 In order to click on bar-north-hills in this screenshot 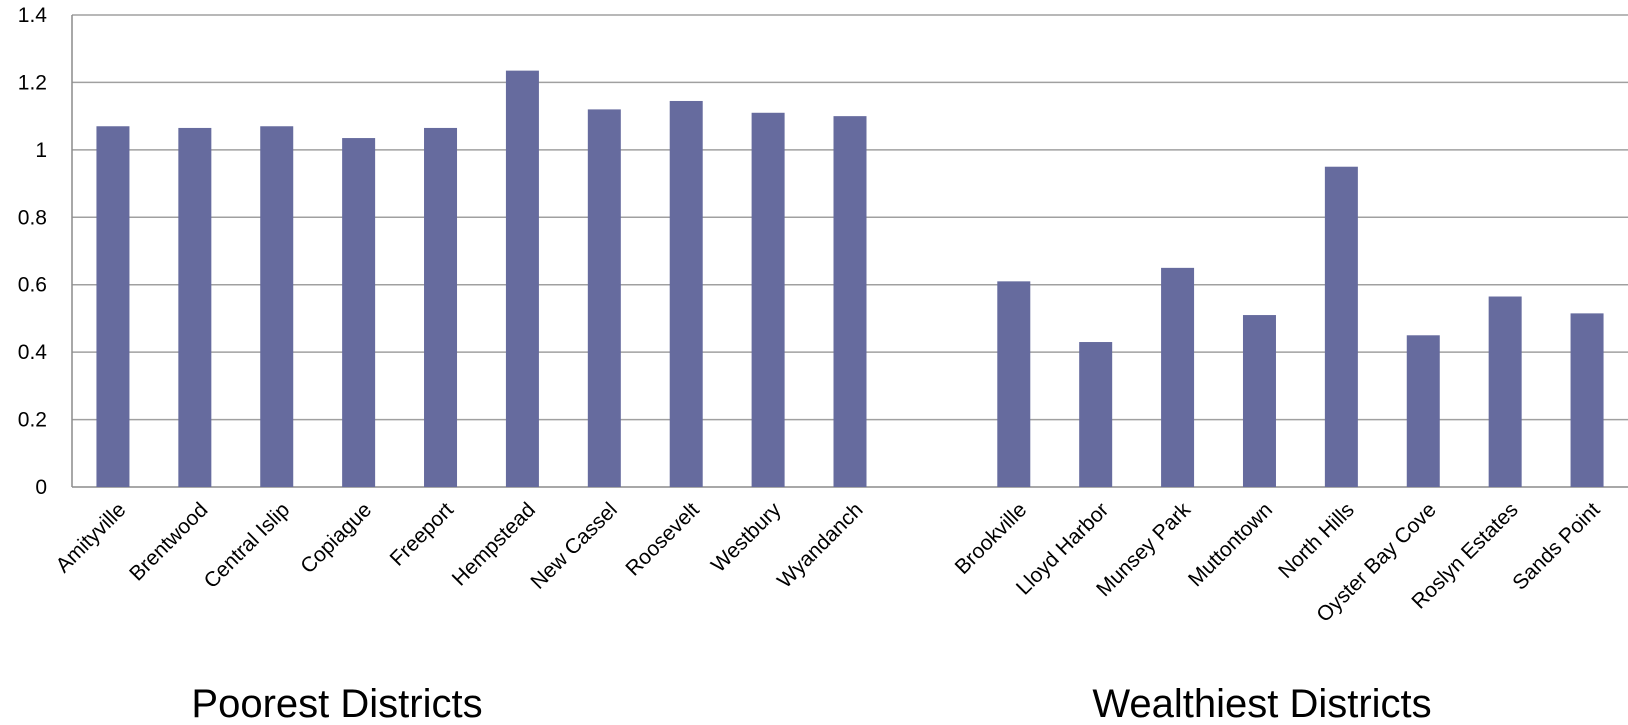, I will do `click(1341, 326)`.